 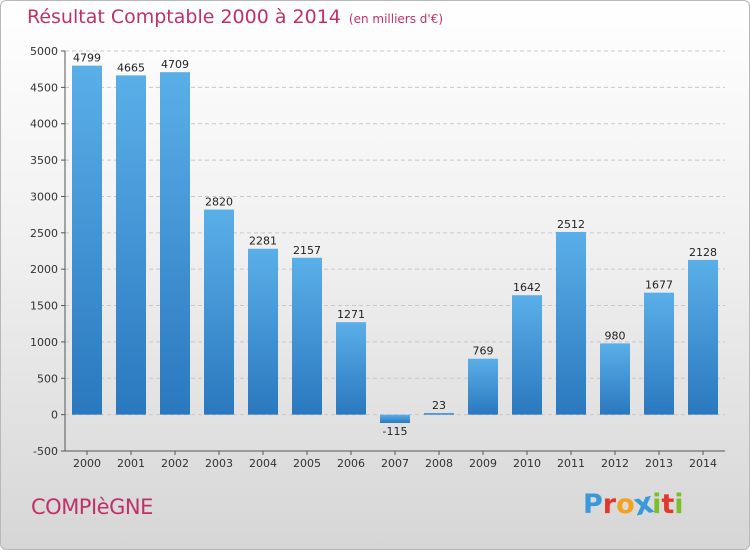 I want to click on x-tick-label: 2008, so click(x=439, y=463).